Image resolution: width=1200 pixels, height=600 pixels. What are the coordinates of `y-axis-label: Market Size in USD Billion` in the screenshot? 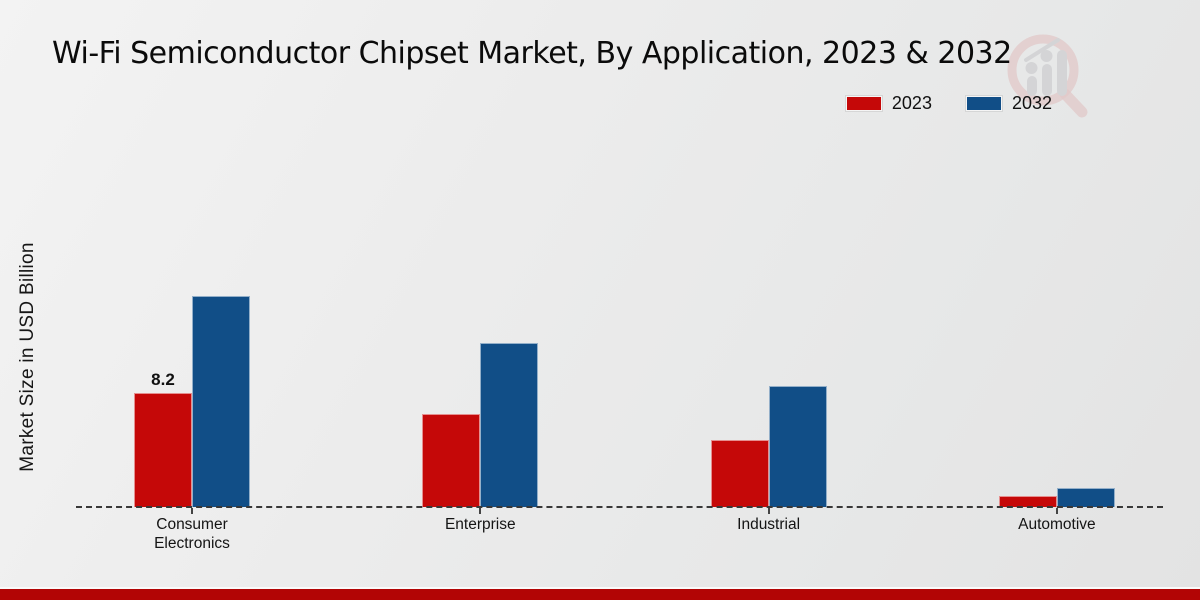 It's located at (27, 357).